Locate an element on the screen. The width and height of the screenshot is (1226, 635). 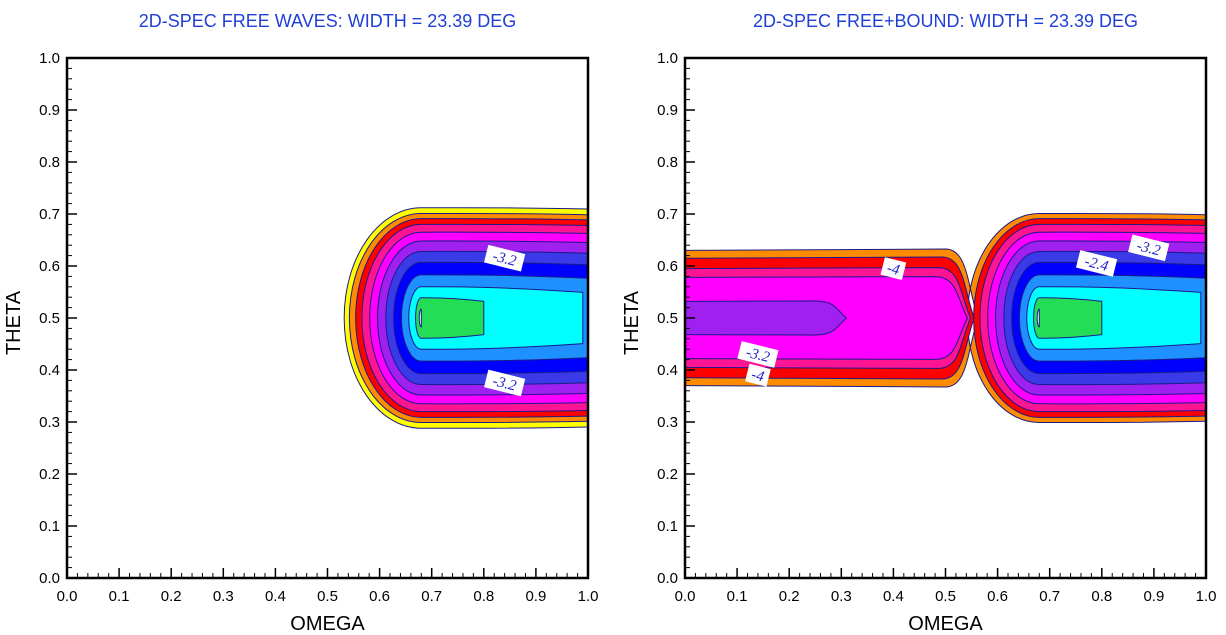
contour-label: -2.4 is located at coordinates (1096, 263).